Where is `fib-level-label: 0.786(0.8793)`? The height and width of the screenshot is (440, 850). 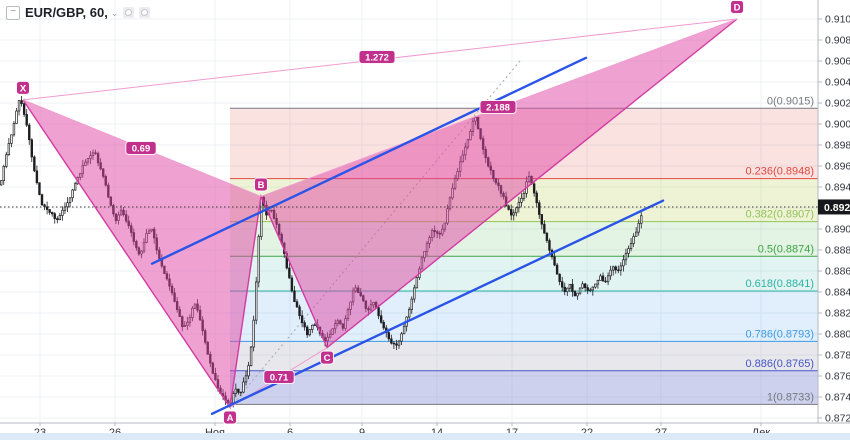 fib-level-label: 0.786(0.8793) is located at coordinates (780, 334).